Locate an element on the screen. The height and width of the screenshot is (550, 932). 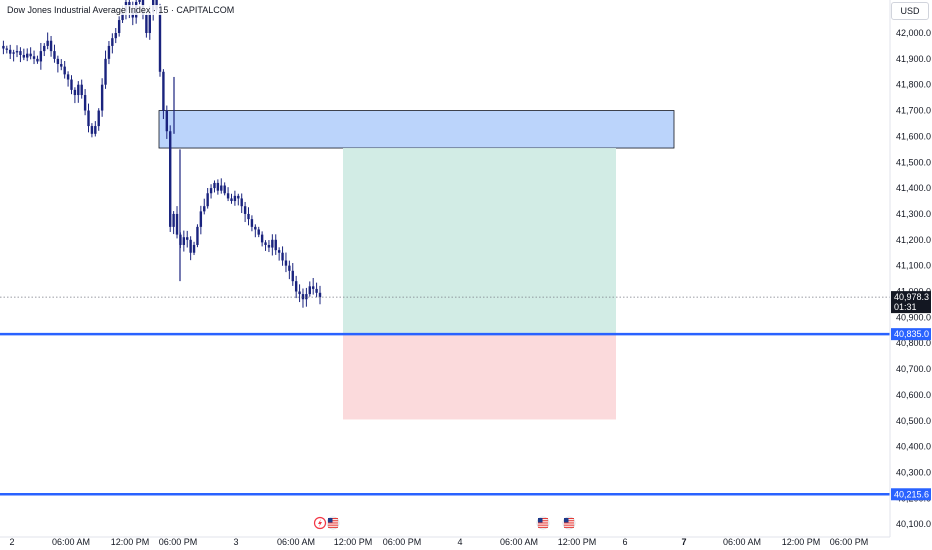
target-box is located at coordinates (479, 241).